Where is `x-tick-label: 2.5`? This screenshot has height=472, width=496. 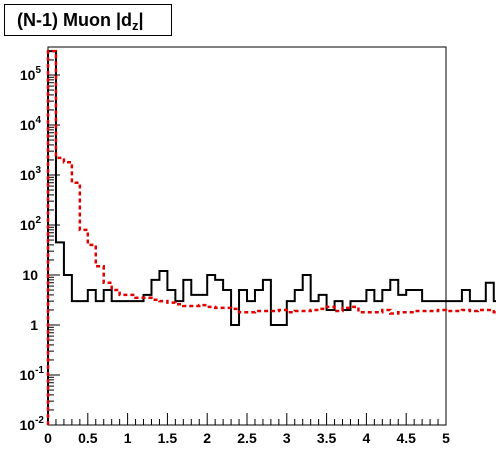 x-tick-label: 2.5 is located at coordinates (247, 438).